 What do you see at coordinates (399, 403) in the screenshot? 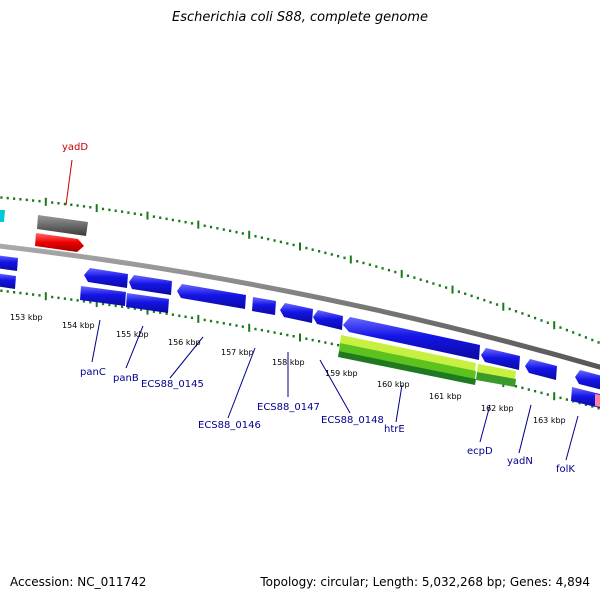
I see `htrE-leader` at bounding box center [399, 403].